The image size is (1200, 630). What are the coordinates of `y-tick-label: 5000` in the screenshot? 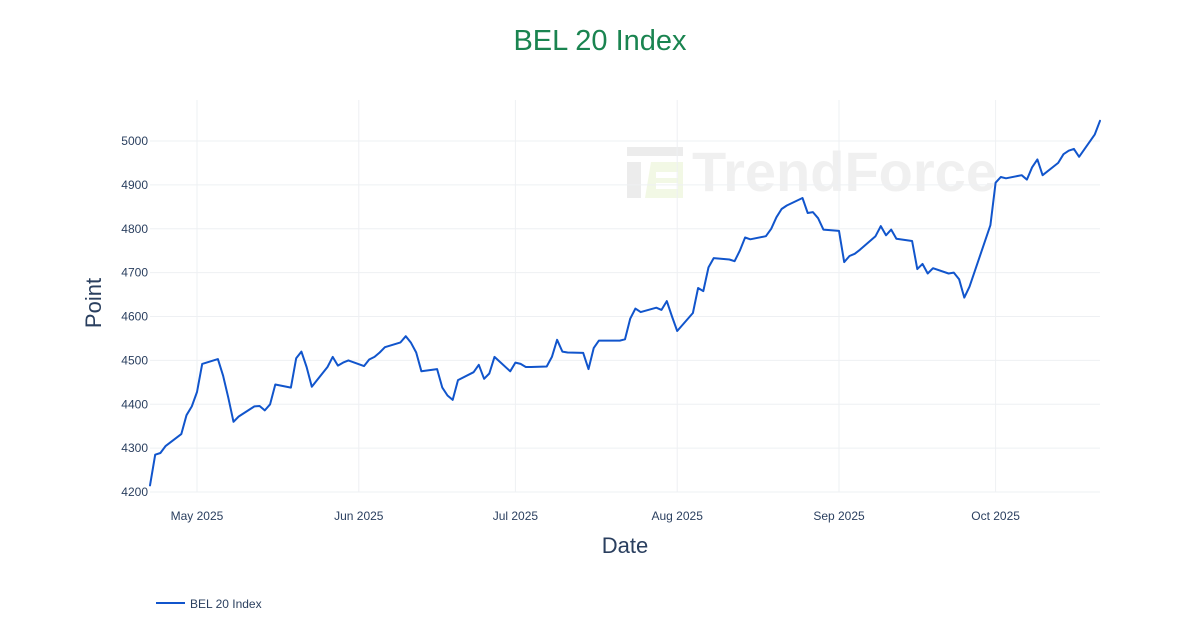 It's located at (134, 141).